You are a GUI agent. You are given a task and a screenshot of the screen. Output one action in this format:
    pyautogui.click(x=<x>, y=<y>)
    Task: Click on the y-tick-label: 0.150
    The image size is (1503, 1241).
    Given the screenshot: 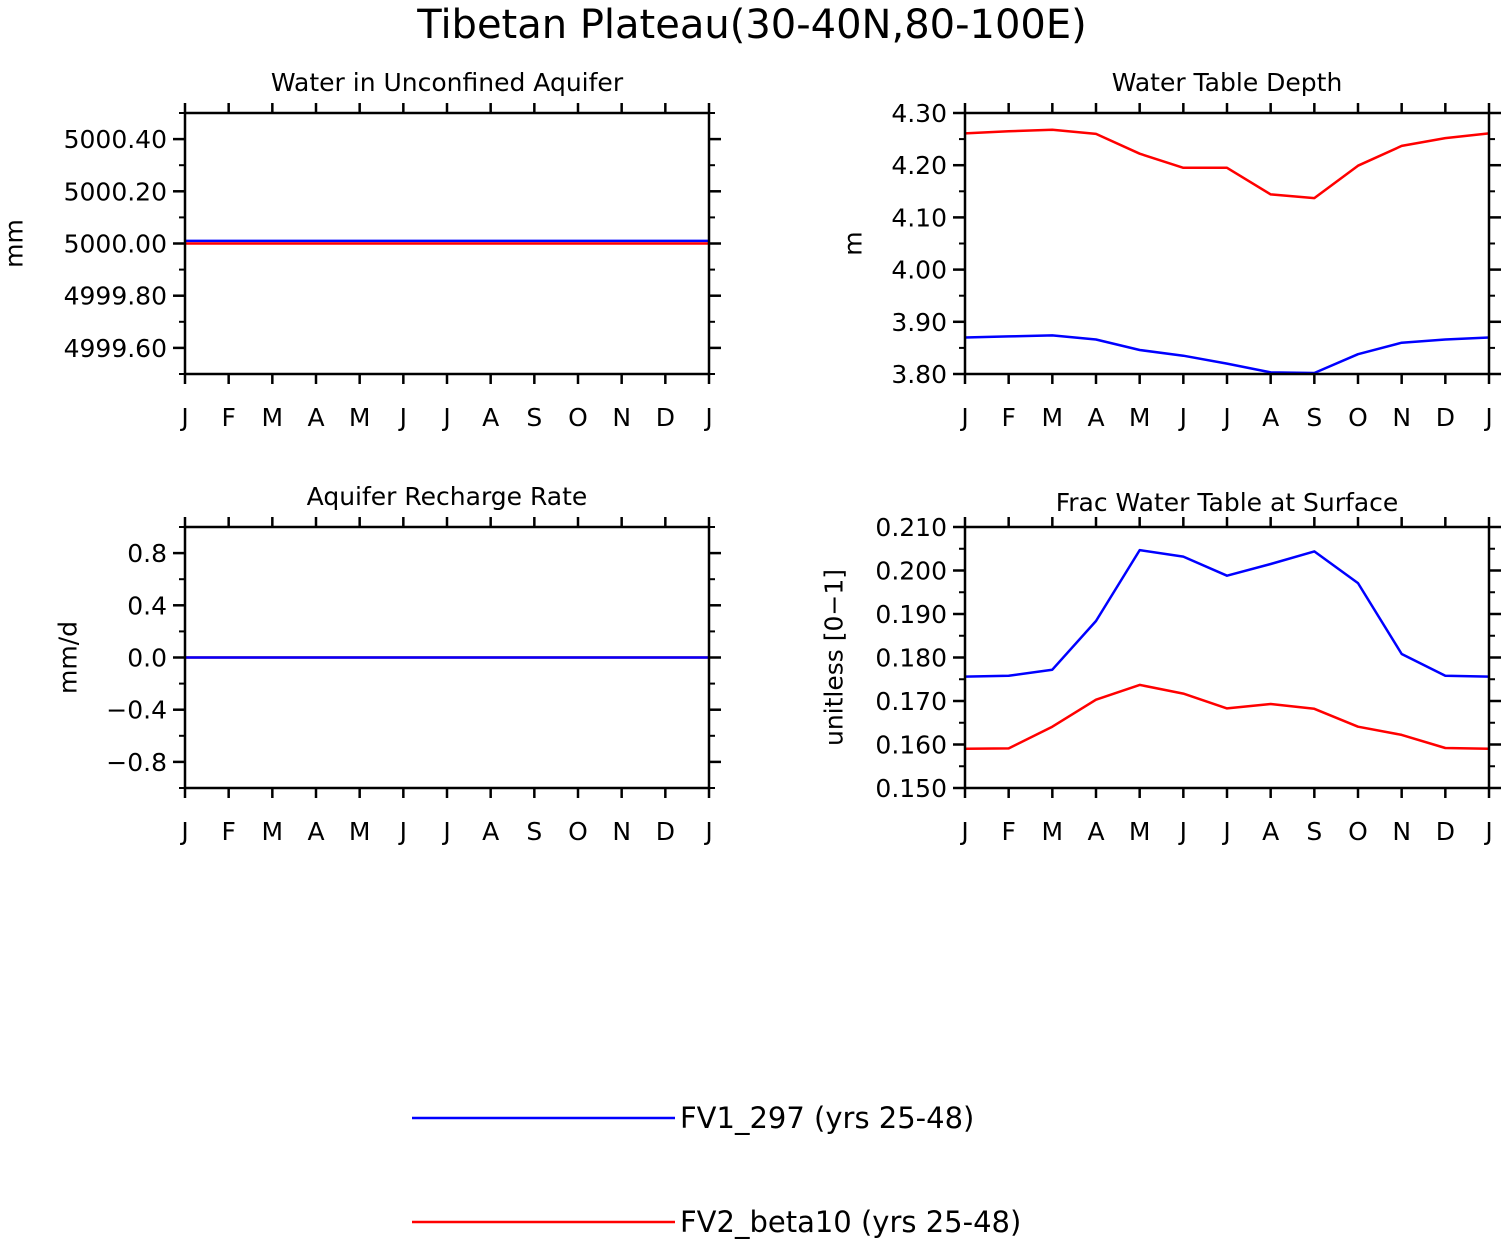 What is the action you would take?
    pyautogui.click(x=911, y=788)
    